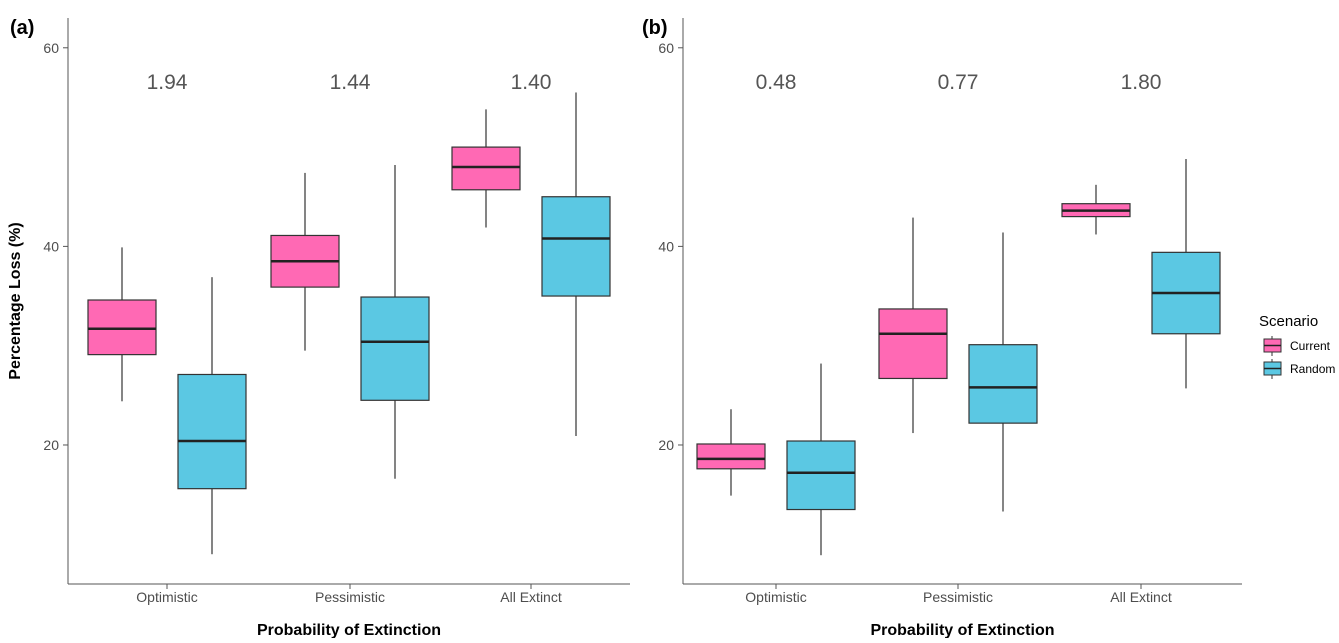  I want to click on group-annotation: 1.94, so click(167, 82).